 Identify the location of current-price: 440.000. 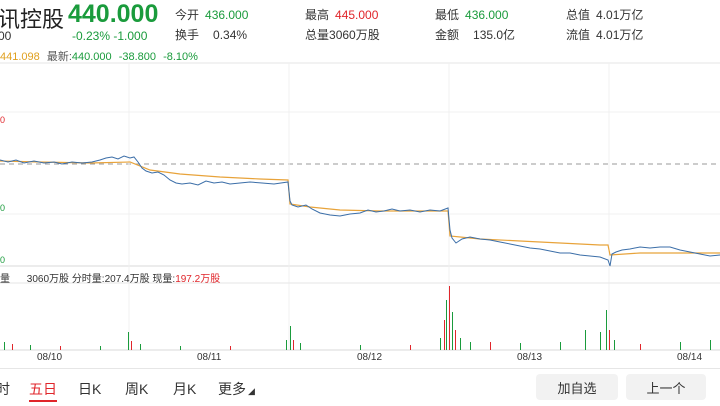
(113, 14).